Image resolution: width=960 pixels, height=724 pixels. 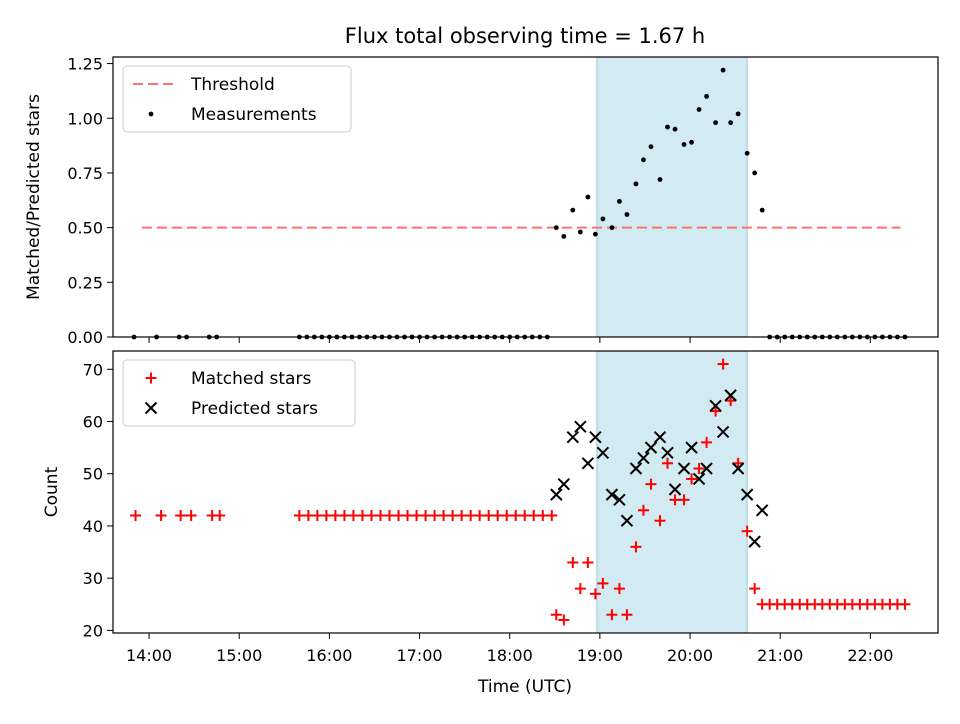 I want to click on y-tick-label: 60, so click(x=93, y=422).